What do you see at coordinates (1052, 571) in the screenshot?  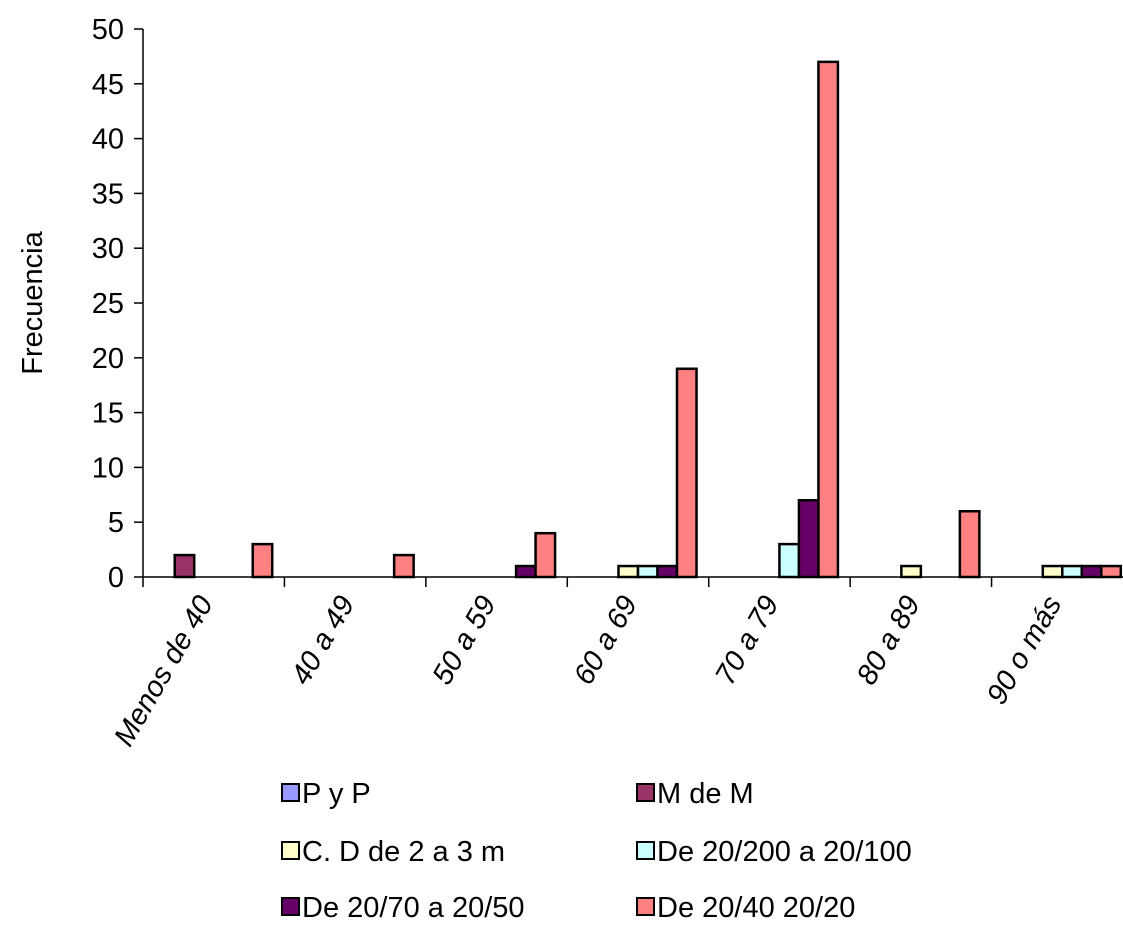 I see `bar-c-d-de-2-a-3-m-90-o-mas` at bounding box center [1052, 571].